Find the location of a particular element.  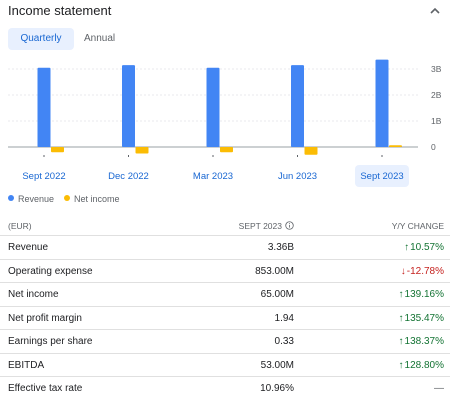

metric-label: Earnings per share is located at coordinates (50, 341).